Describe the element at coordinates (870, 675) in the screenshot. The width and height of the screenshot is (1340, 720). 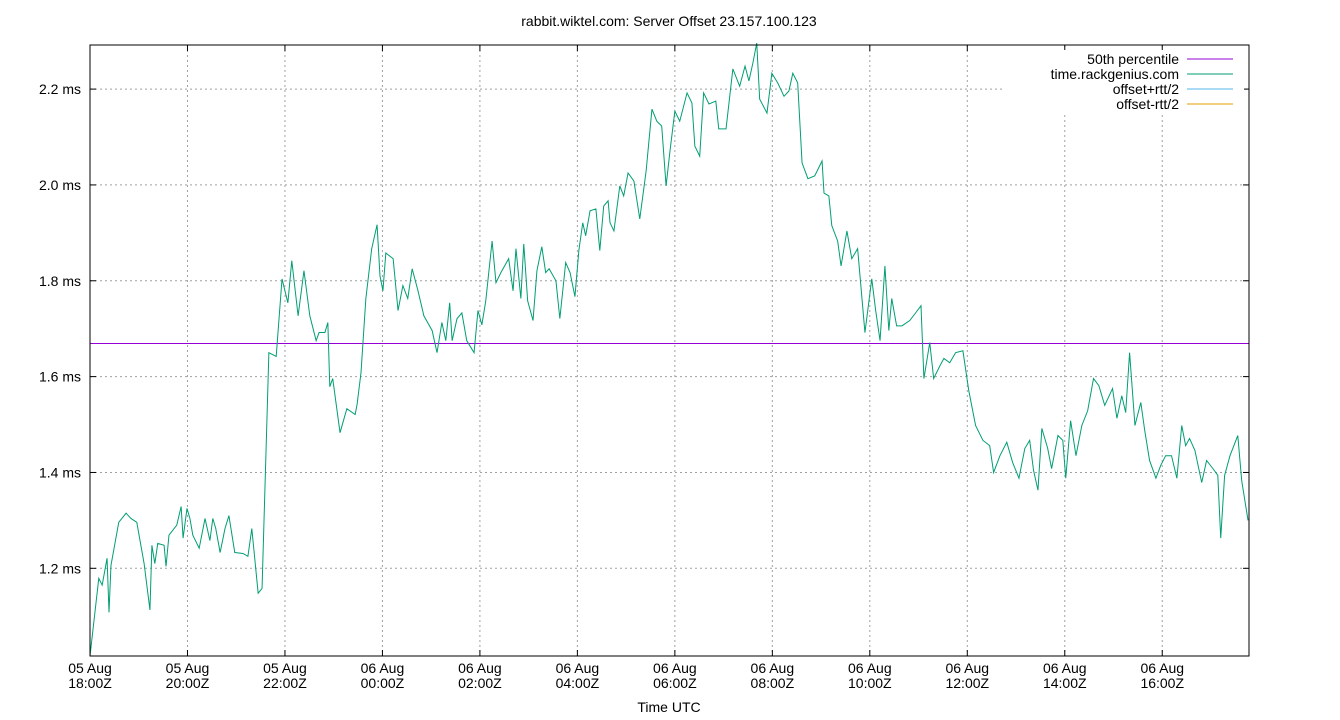
I see `x-tick-label: 06 Aug 10:00Z` at that location.